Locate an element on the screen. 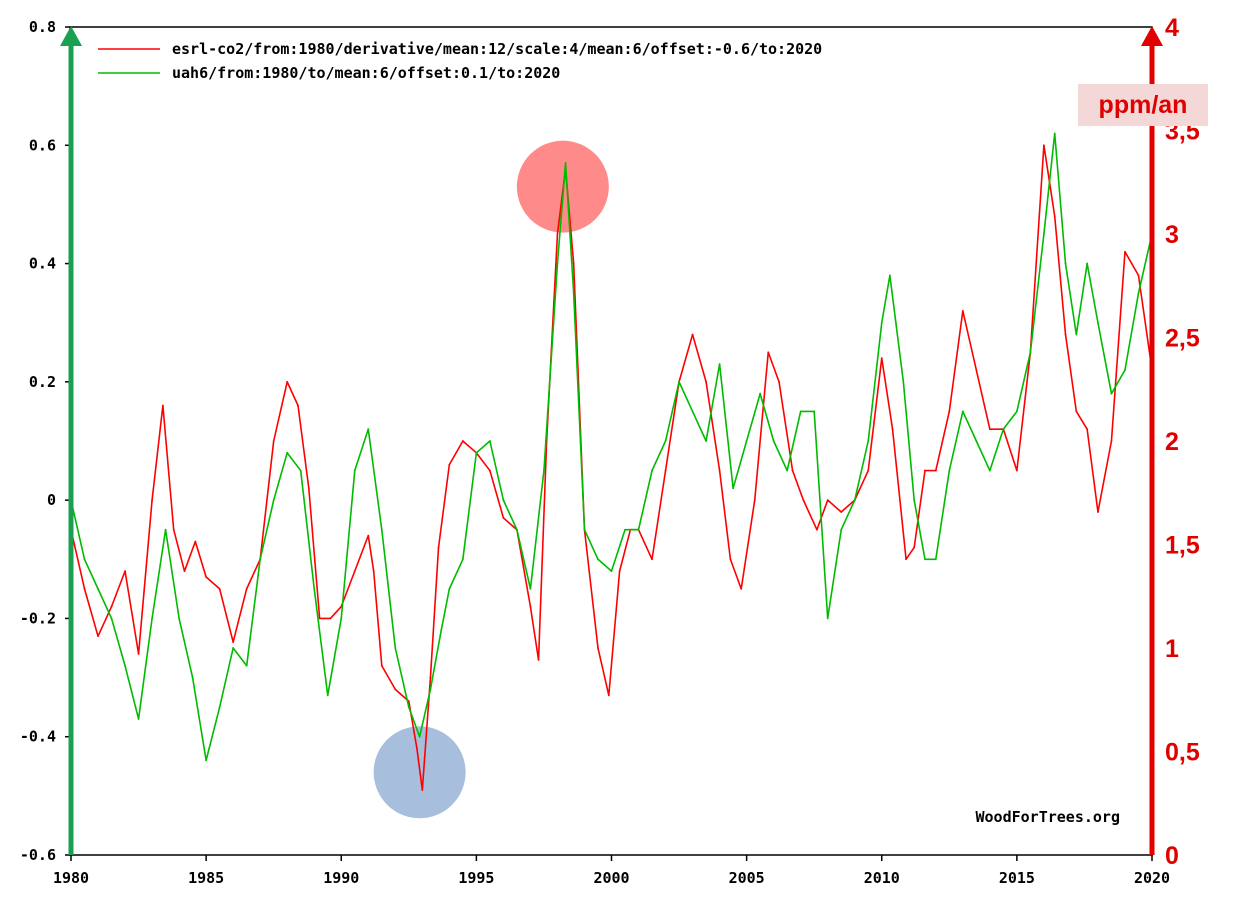 This screenshot has width=1236, height=900. y2-tick-label-6: 3 is located at coordinates (1172, 235).